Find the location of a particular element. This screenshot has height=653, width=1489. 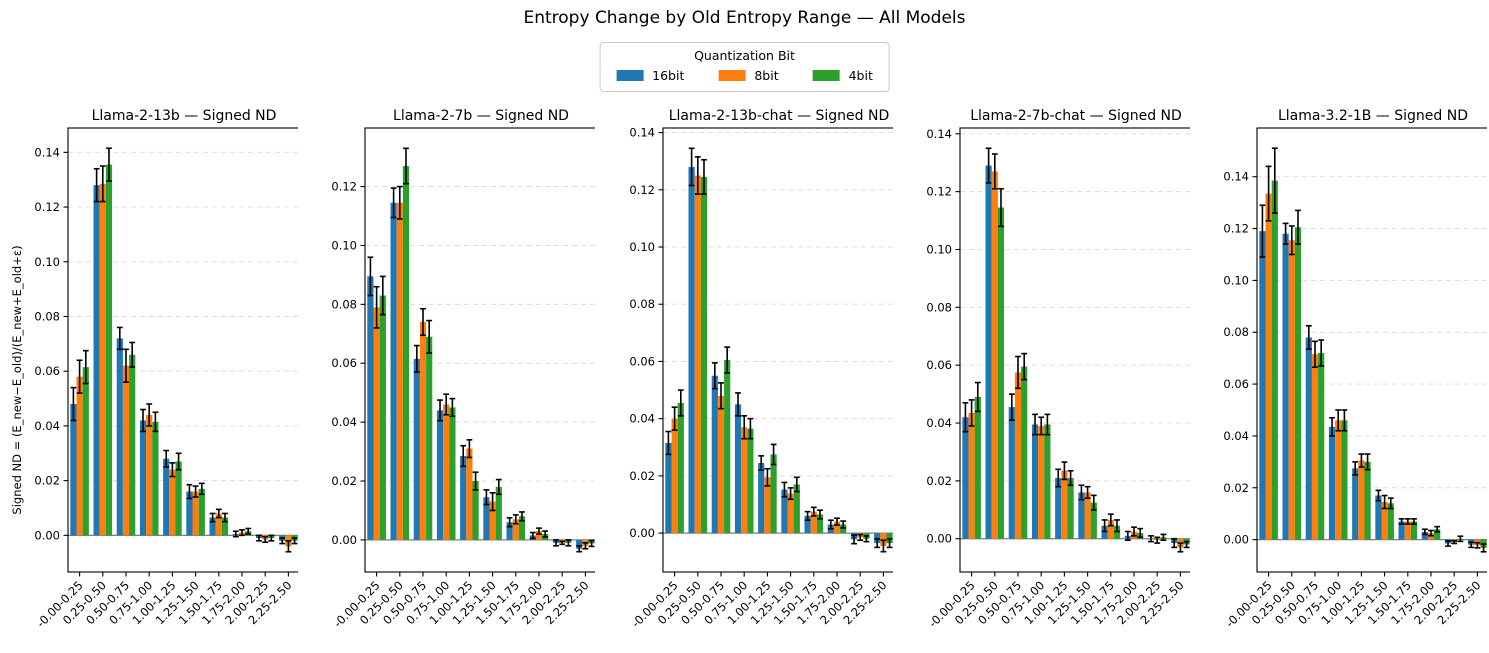

legend-label-4bit: 4bit is located at coordinates (860, 75).